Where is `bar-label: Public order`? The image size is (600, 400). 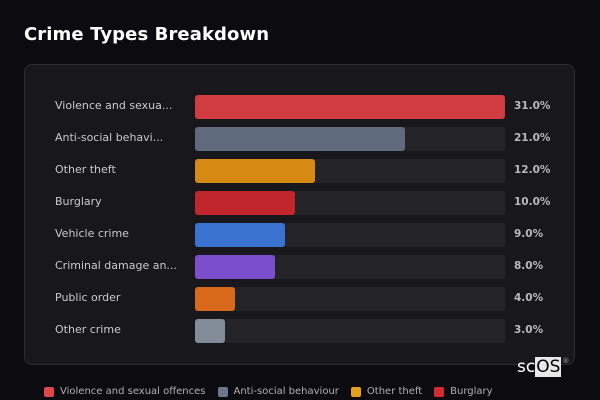 bar-label: Public order is located at coordinates (88, 297).